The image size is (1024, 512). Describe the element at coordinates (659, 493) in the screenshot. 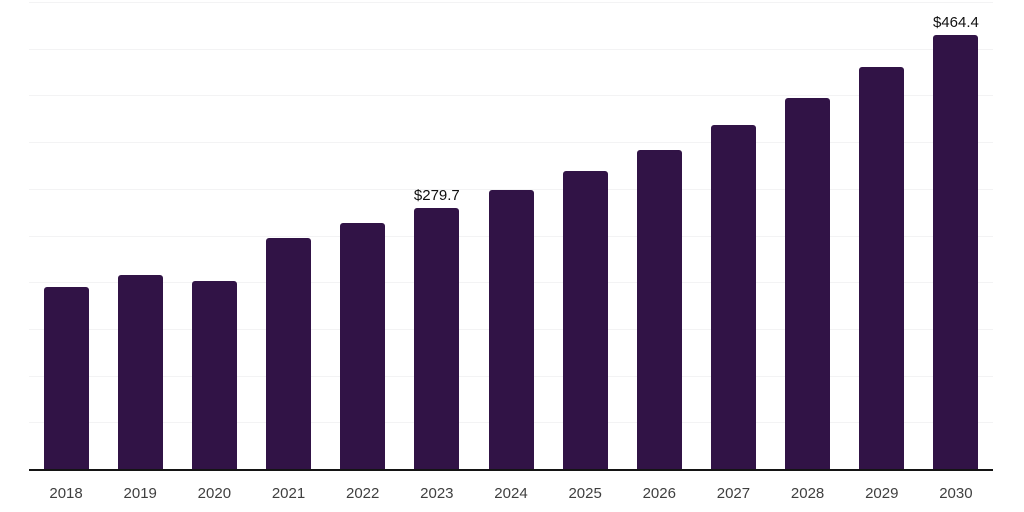

I see `x-tick-label-2026: 2026` at that location.